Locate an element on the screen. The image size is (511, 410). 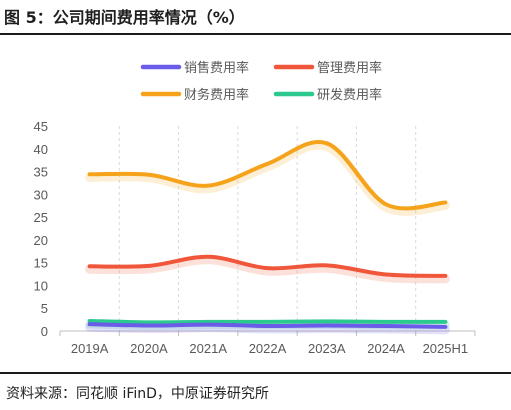
y-tick-label: 25 is located at coordinates (41, 217).